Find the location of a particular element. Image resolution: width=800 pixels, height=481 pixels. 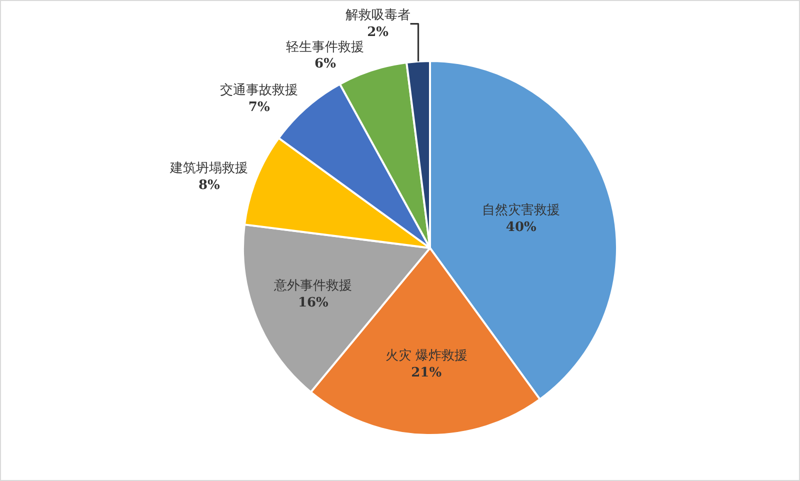

data-label: 7% is located at coordinates (259, 107).